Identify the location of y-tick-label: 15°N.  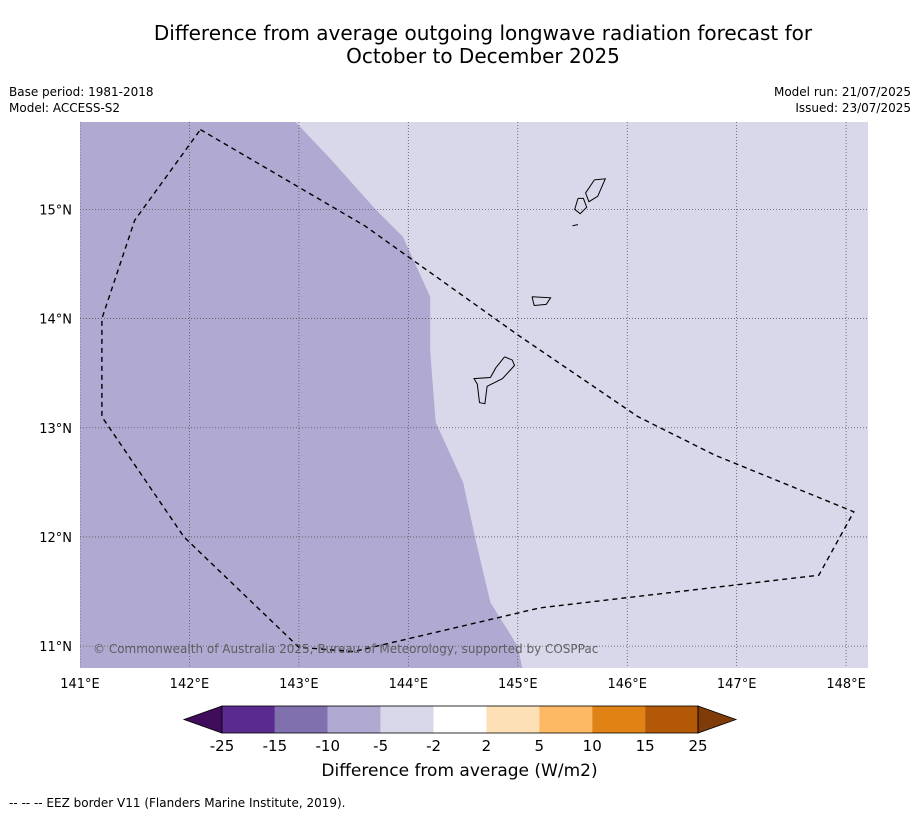
(55, 210).